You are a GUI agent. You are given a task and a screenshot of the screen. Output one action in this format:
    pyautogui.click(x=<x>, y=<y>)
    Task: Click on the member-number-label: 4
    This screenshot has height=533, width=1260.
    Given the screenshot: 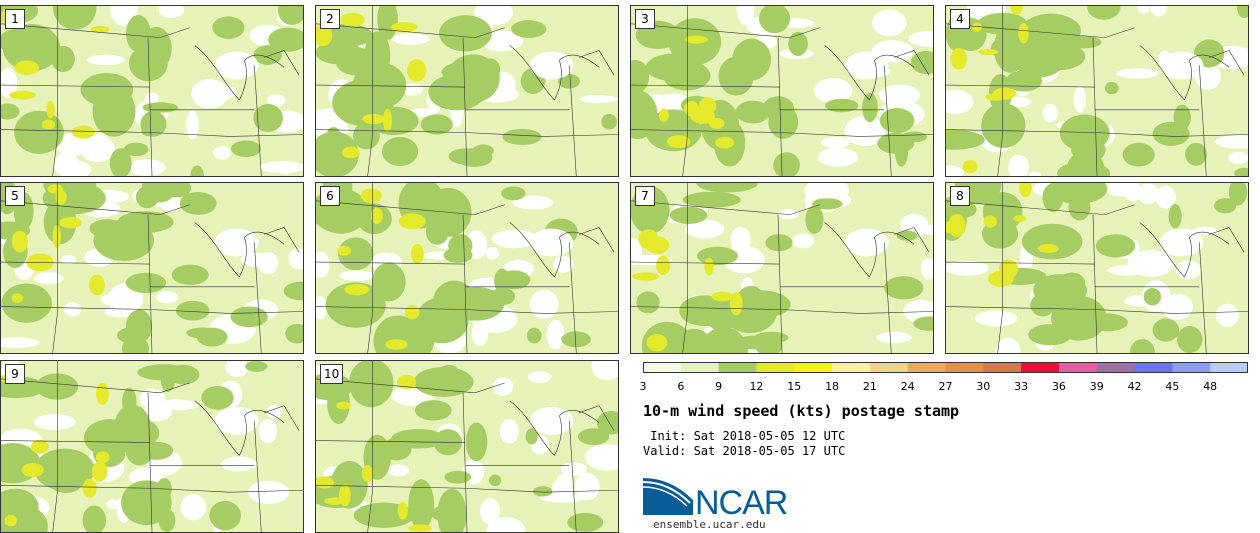 What is the action you would take?
    pyautogui.click(x=960, y=19)
    